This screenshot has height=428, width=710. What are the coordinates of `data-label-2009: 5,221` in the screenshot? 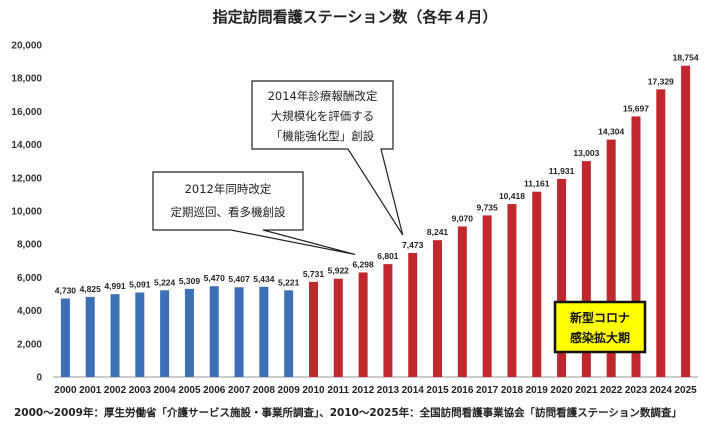 It's located at (289, 282).